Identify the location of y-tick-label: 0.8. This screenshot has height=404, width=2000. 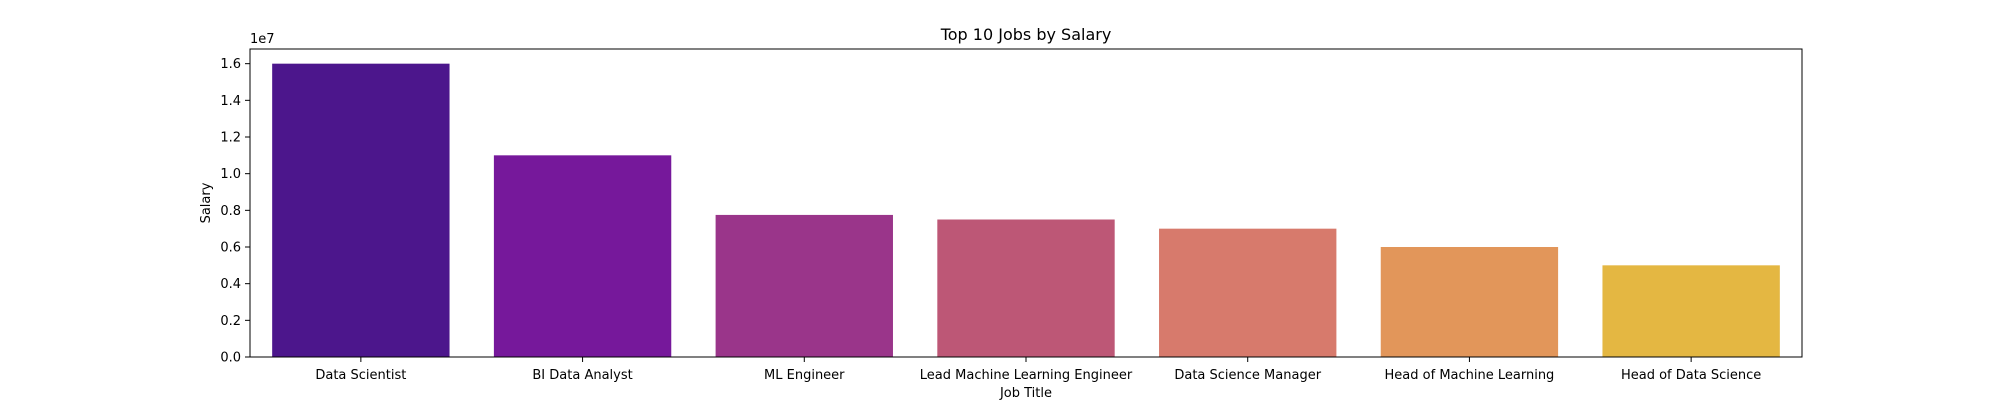
(230, 211).